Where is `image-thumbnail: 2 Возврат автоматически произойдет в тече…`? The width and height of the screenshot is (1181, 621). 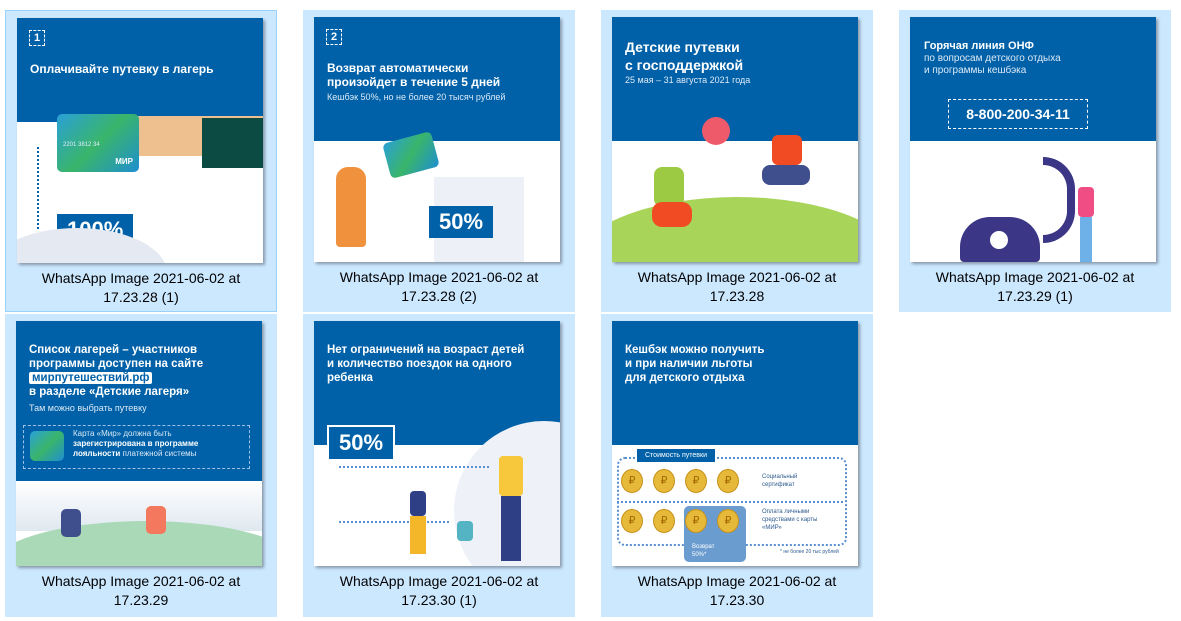
image-thumbnail: 2 Возврат автоматически произойдет в тече… is located at coordinates (437, 139).